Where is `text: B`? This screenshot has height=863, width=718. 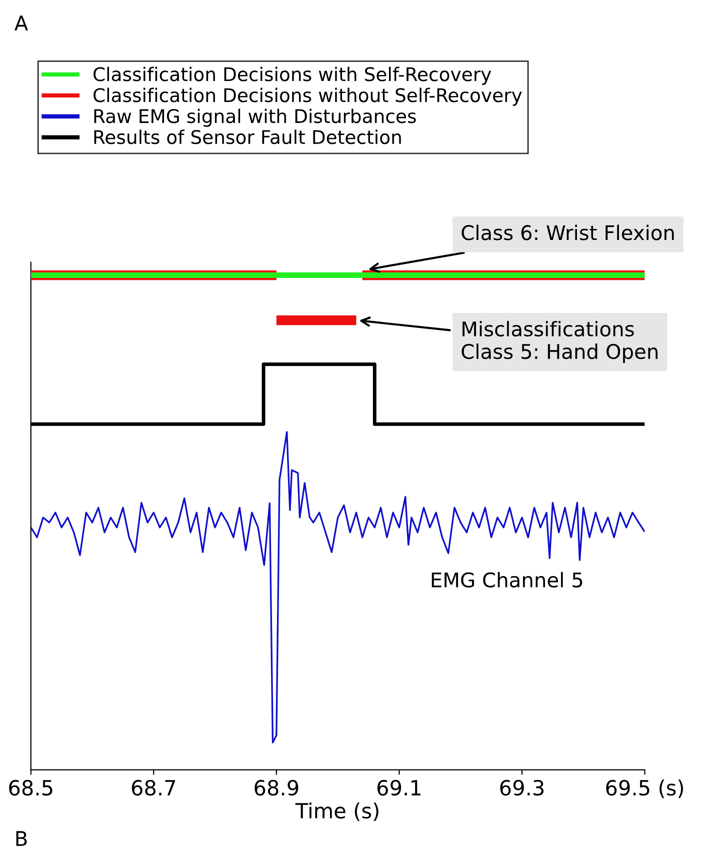
text: B is located at coordinates (21, 838).